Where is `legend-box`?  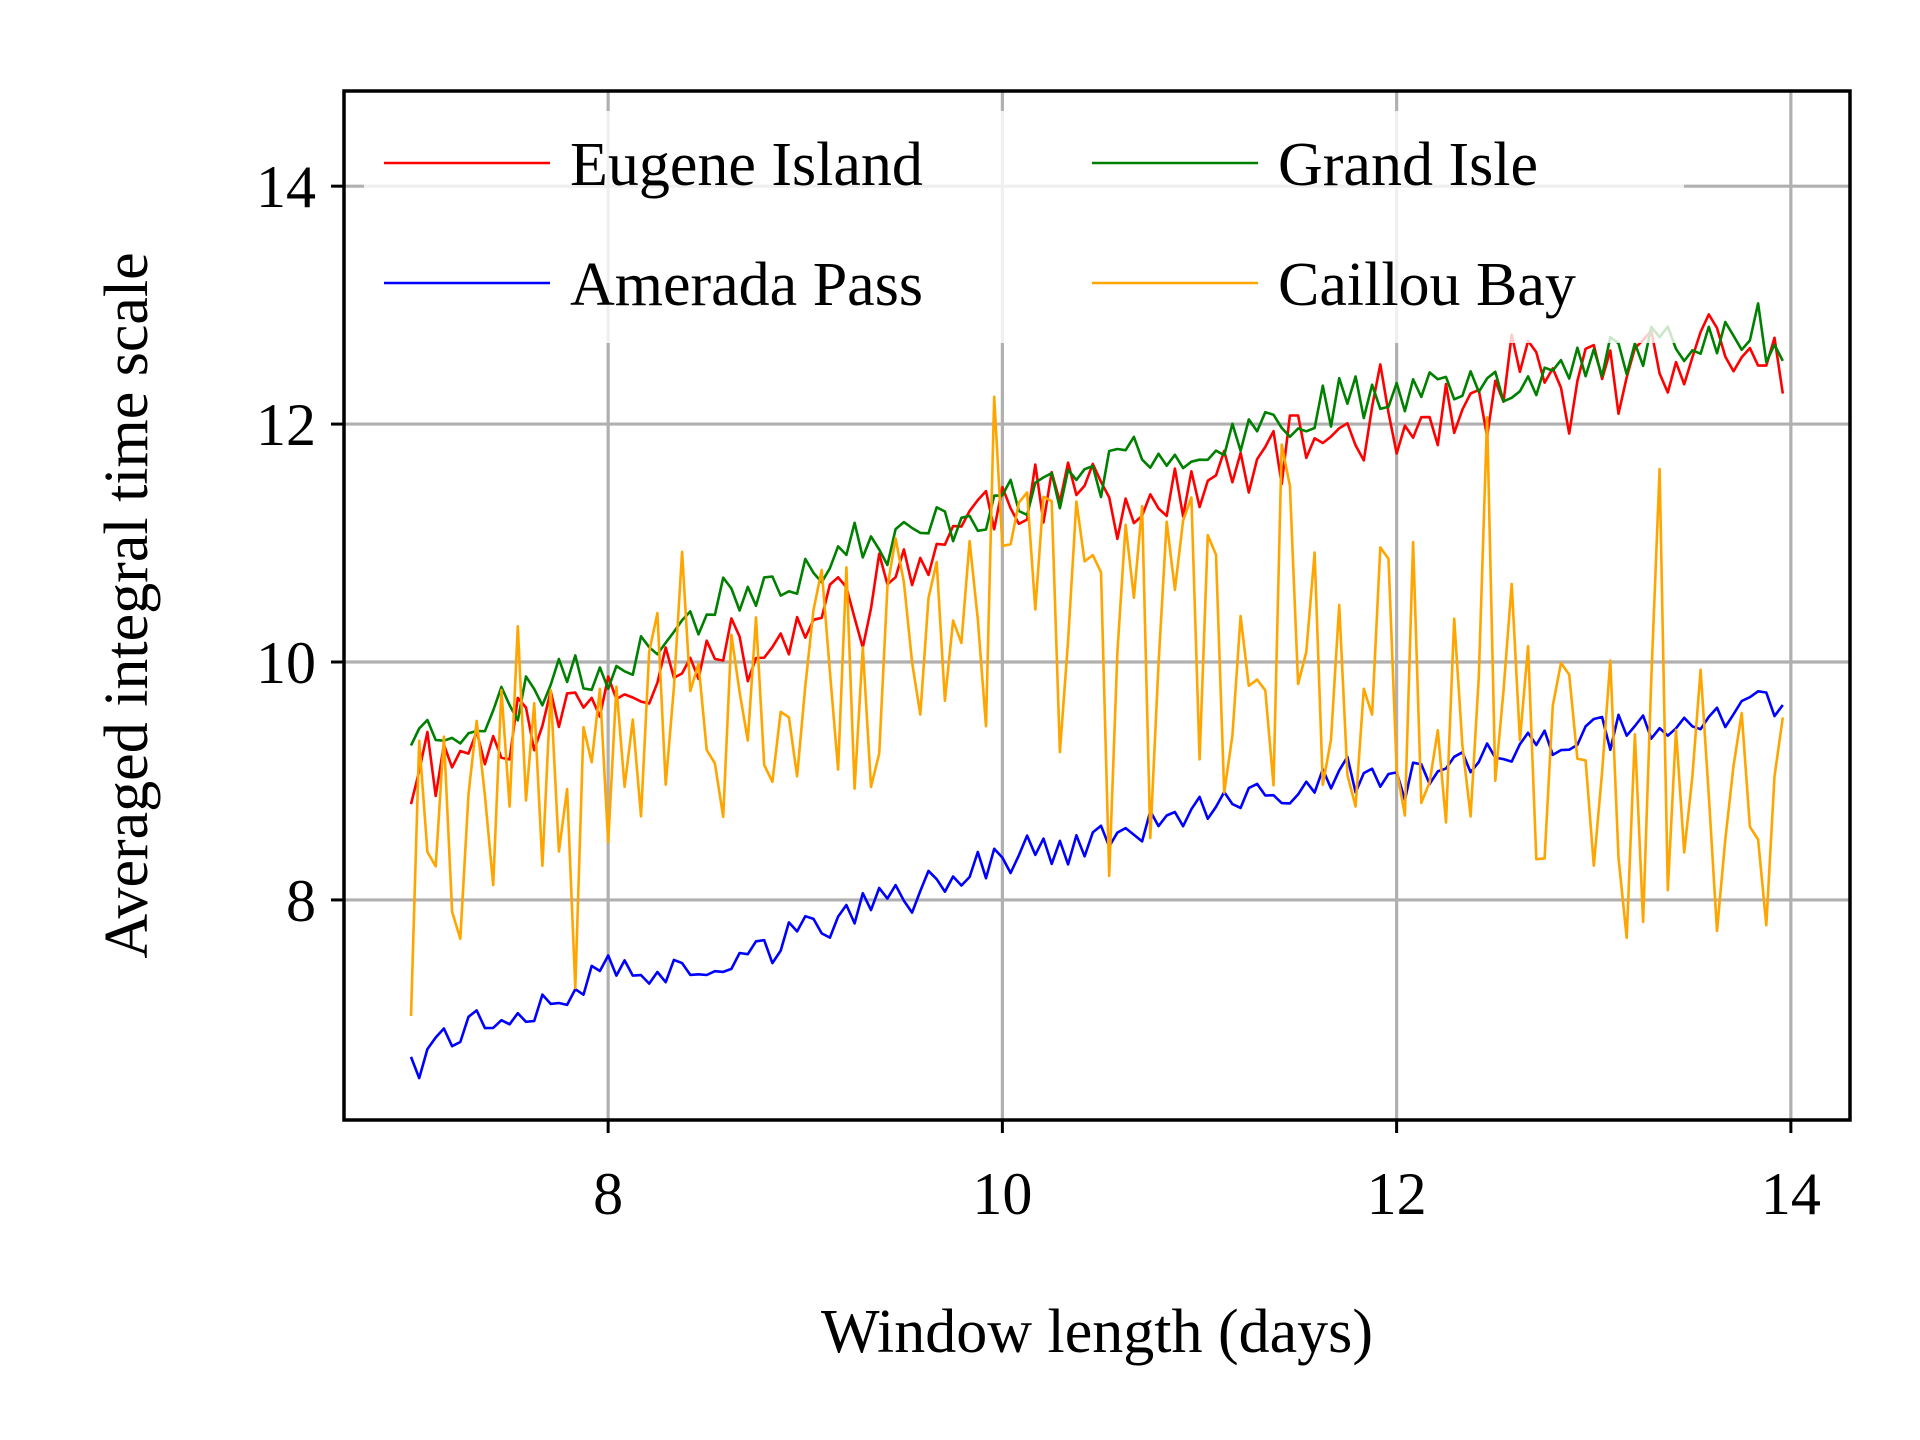 legend-box is located at coordinates (1024, 227).